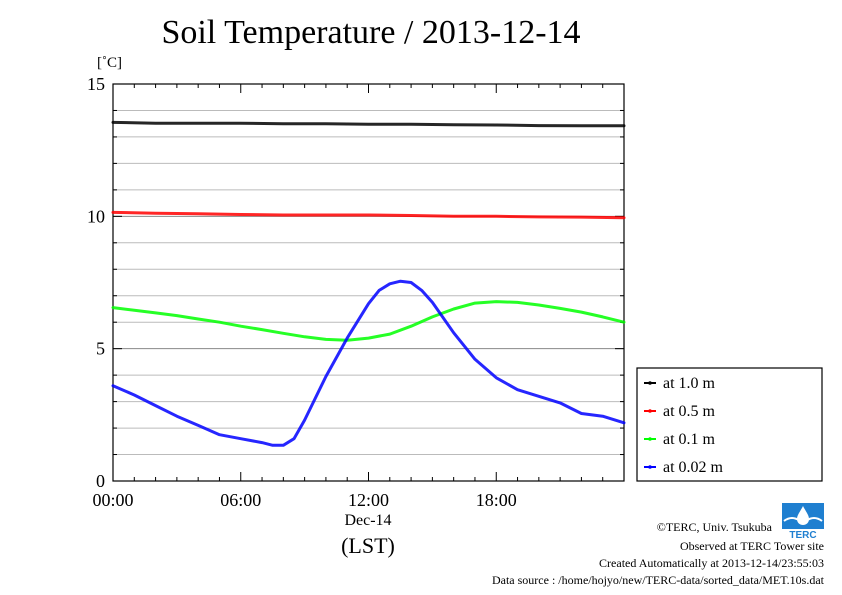 The image size is (842, 595). What do you see at coordinates (96, 84) in the screenshot?
I see `y-tick-label: 15` at bounding box center [96, 84].